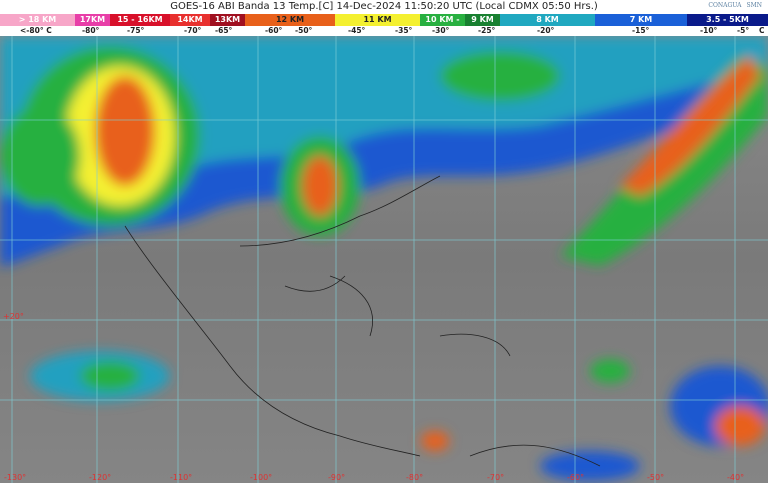  Describe the element at coordinates (709, 30) in the screenshot. I see `temperature-label: -10°` at that location.